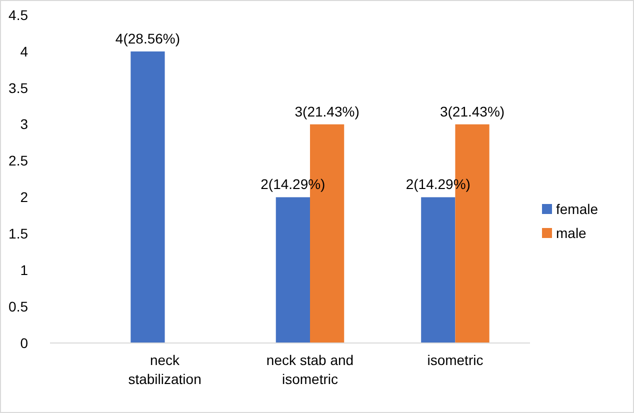 The image size is (634, 413). I want to click on x-tick-label: neck stabilization, so click(165, 369).